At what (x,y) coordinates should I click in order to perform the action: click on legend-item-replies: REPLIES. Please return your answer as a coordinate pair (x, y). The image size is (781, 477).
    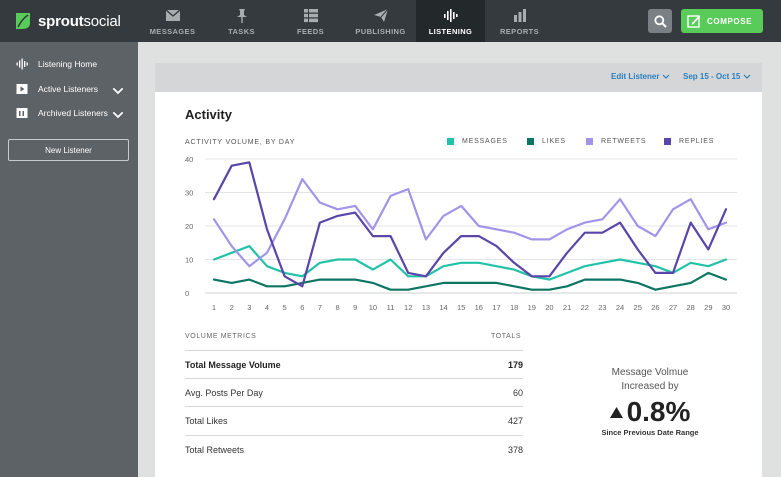
    Looking at the image, I should click on (689, 141).